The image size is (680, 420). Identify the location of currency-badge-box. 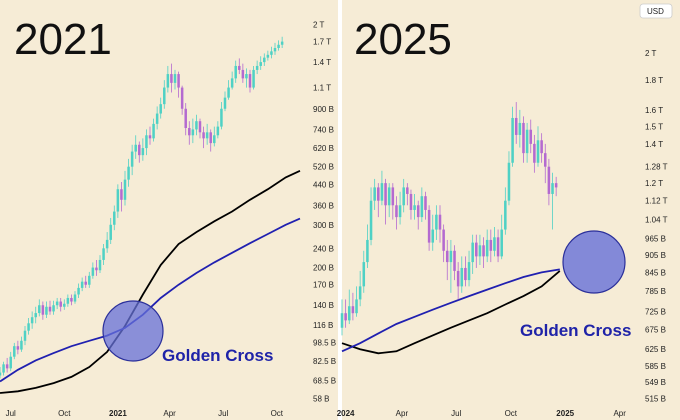
(656, 11).